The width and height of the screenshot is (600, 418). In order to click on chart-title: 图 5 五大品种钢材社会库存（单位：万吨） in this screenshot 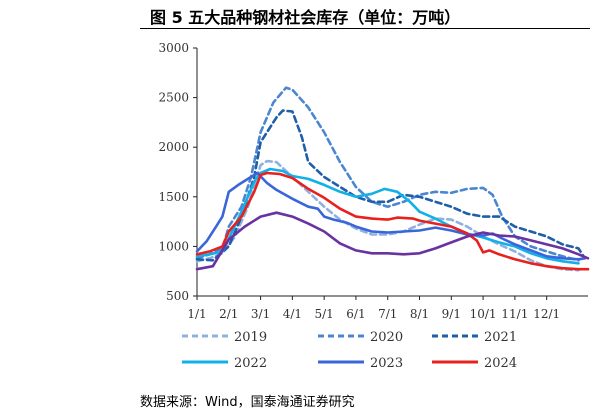, I will do `click(305, 17)`.